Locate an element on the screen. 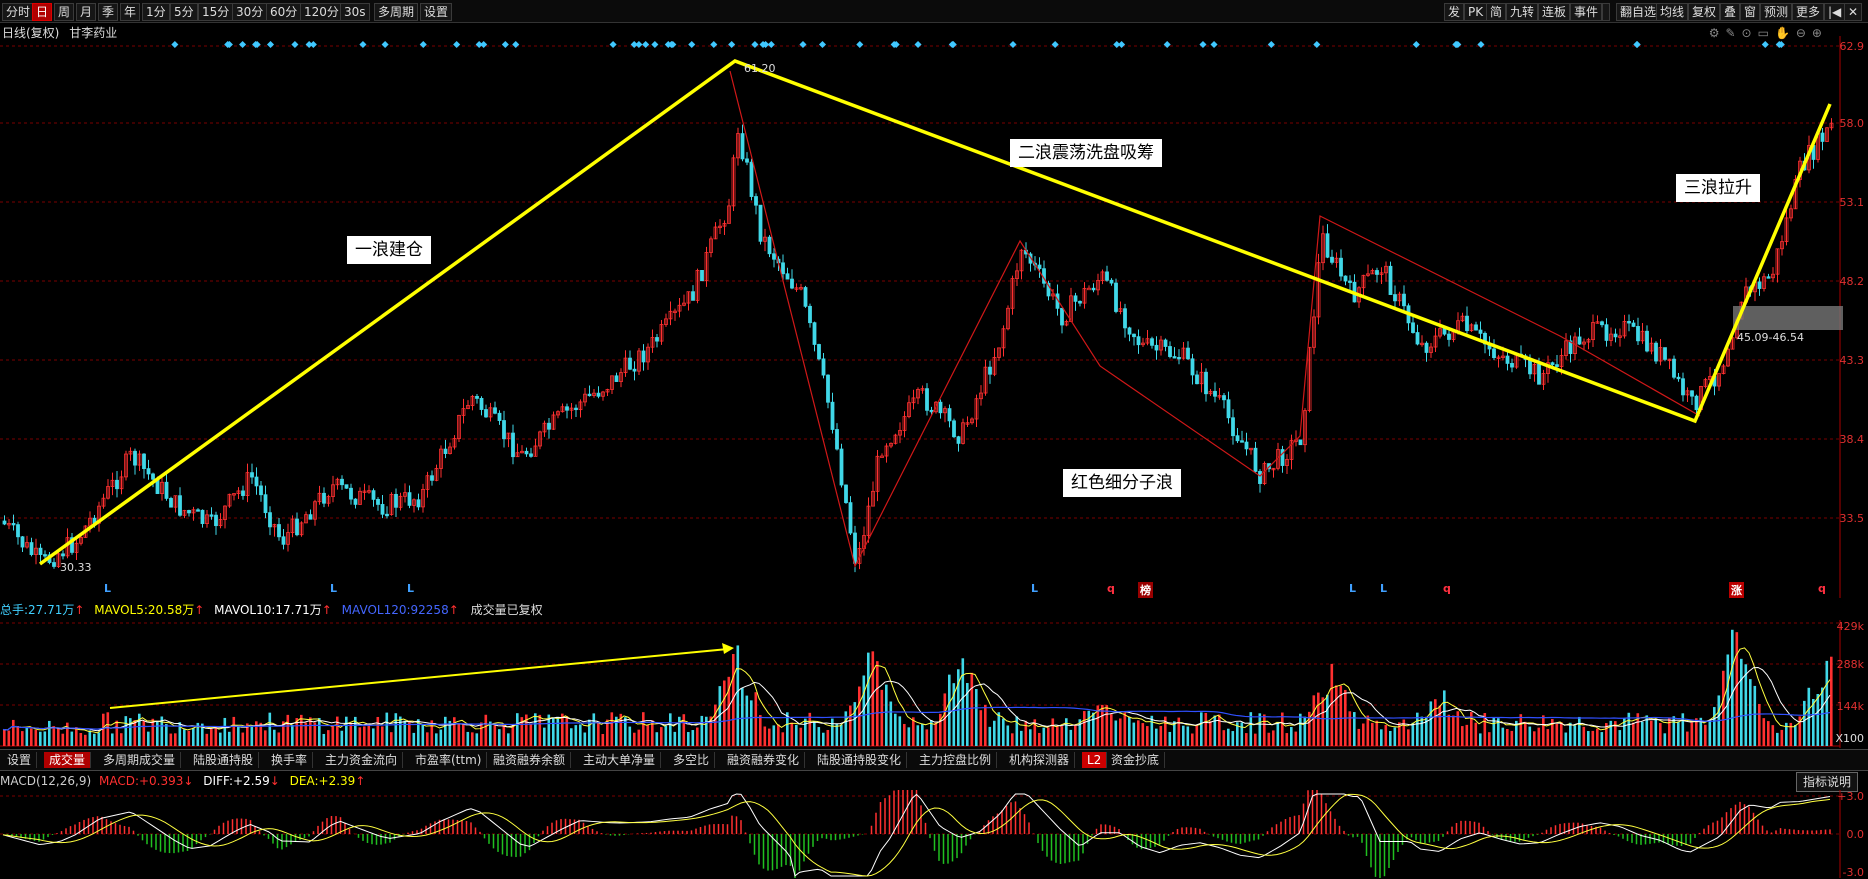 Image resolution: width=1868 pixels, height=879 pixels. period-tab-8: 15分 is located at coordinates (216, 12).